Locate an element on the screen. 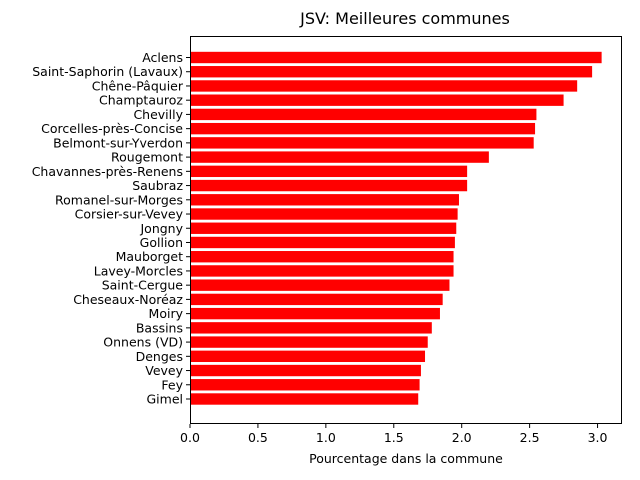 The width and height of the screenshot is (640, 480). x-tick-label: 0.0 is located at coordinates (190, 437).